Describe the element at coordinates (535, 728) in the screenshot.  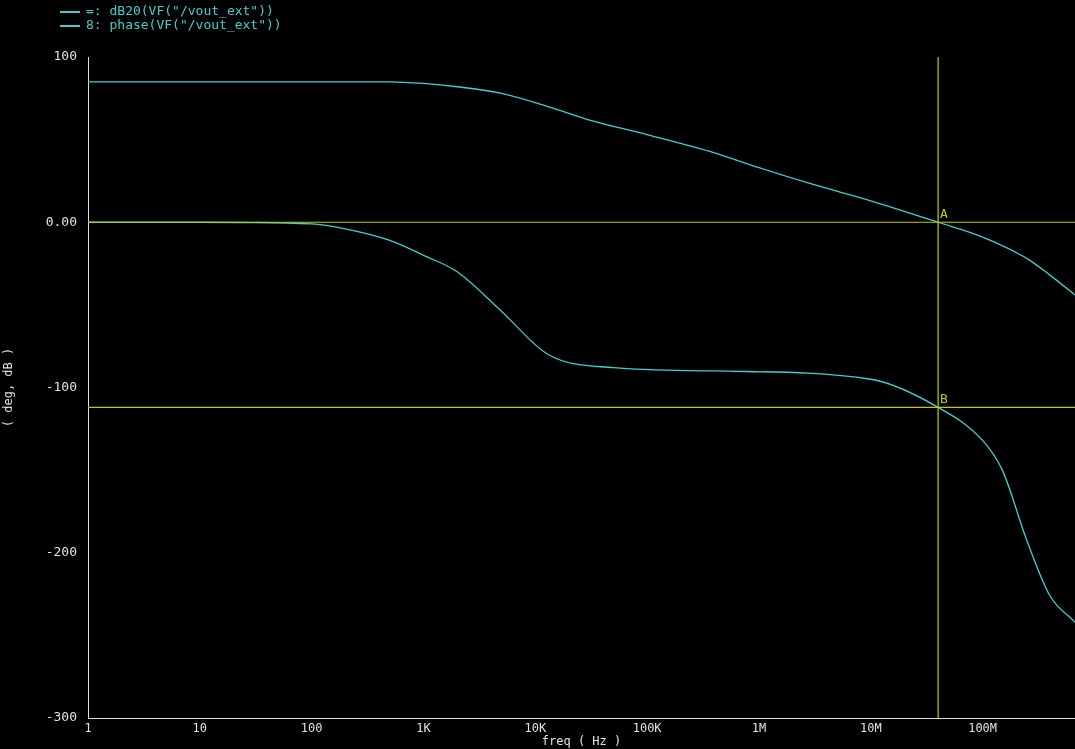
I see `x-tick-label: 10K` at that location.